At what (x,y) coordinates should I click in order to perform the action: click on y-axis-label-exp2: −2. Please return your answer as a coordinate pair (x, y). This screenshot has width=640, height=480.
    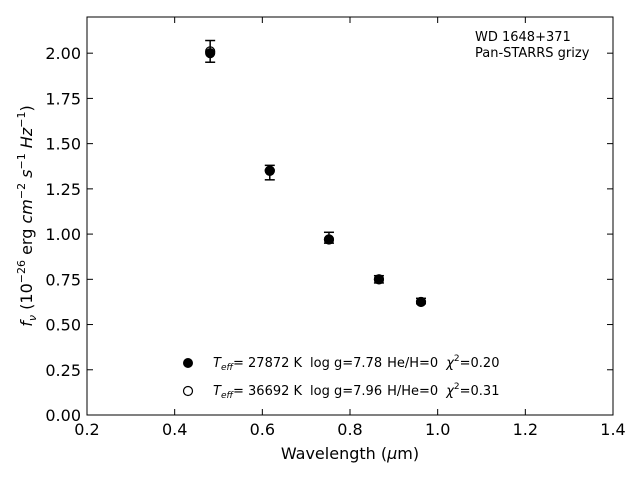
    Looking at the image, I should click on (21, 191).